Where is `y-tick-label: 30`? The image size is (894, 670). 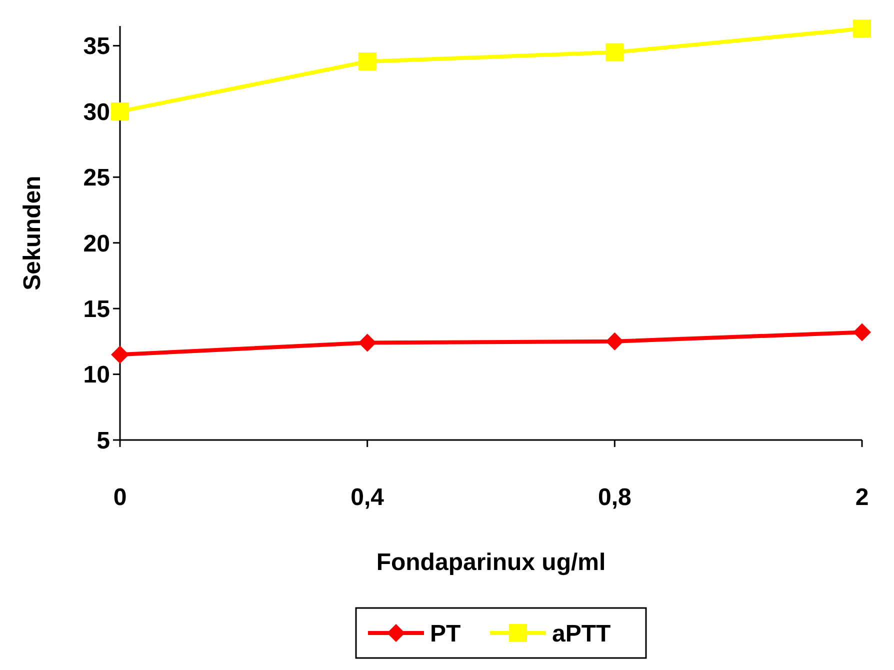 y-tick-label: 30 is located at coordinates (96, 112).